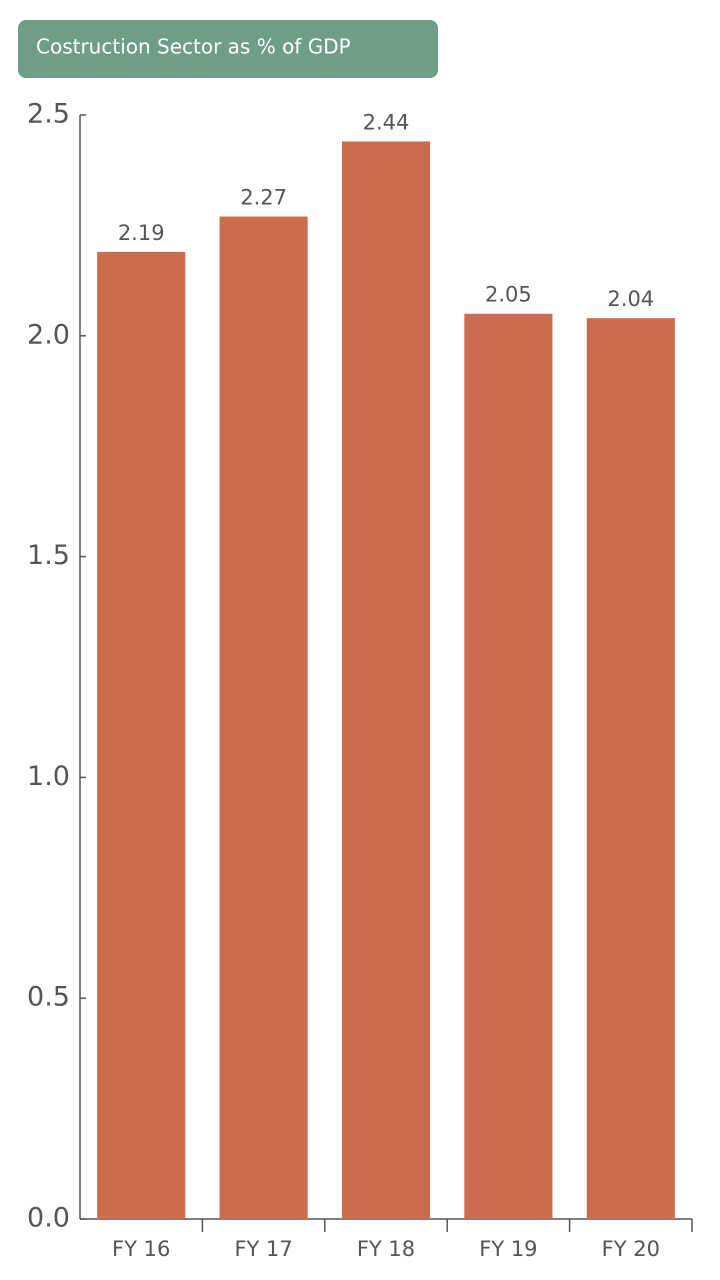 The image size is (720, 1280). Describe the element at coordinates (386, 122) in the screenshot. I see `value-label: 2.44` at that location.